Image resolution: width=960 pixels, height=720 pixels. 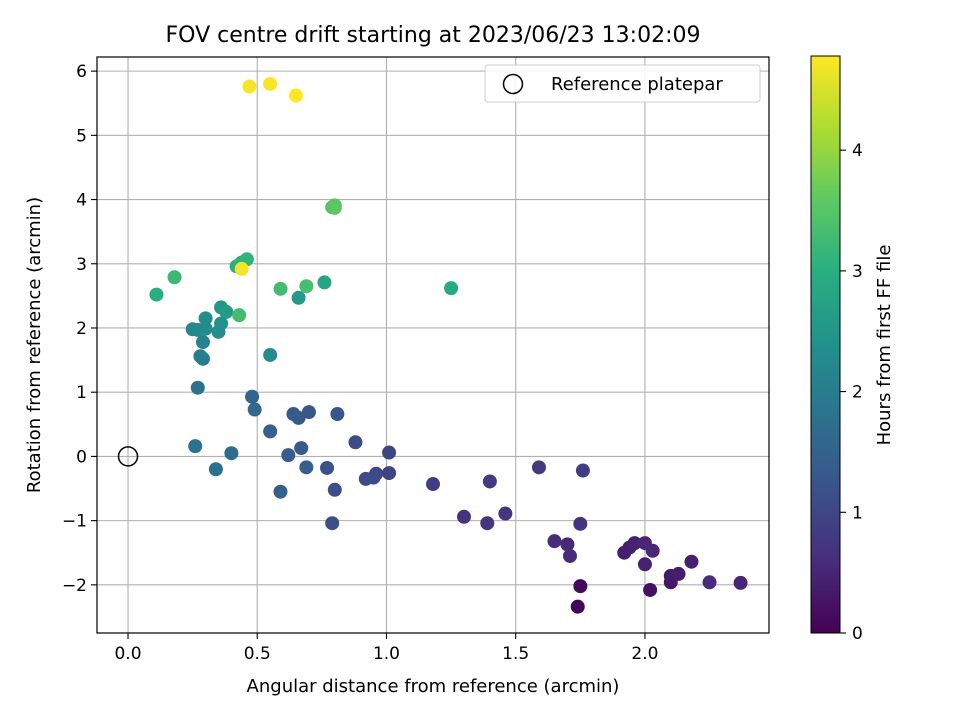 What do you see at coordinates (127, 654) in the screenshot?
I see `x-tick-label: 0.0` at bounding box center [127, 654].